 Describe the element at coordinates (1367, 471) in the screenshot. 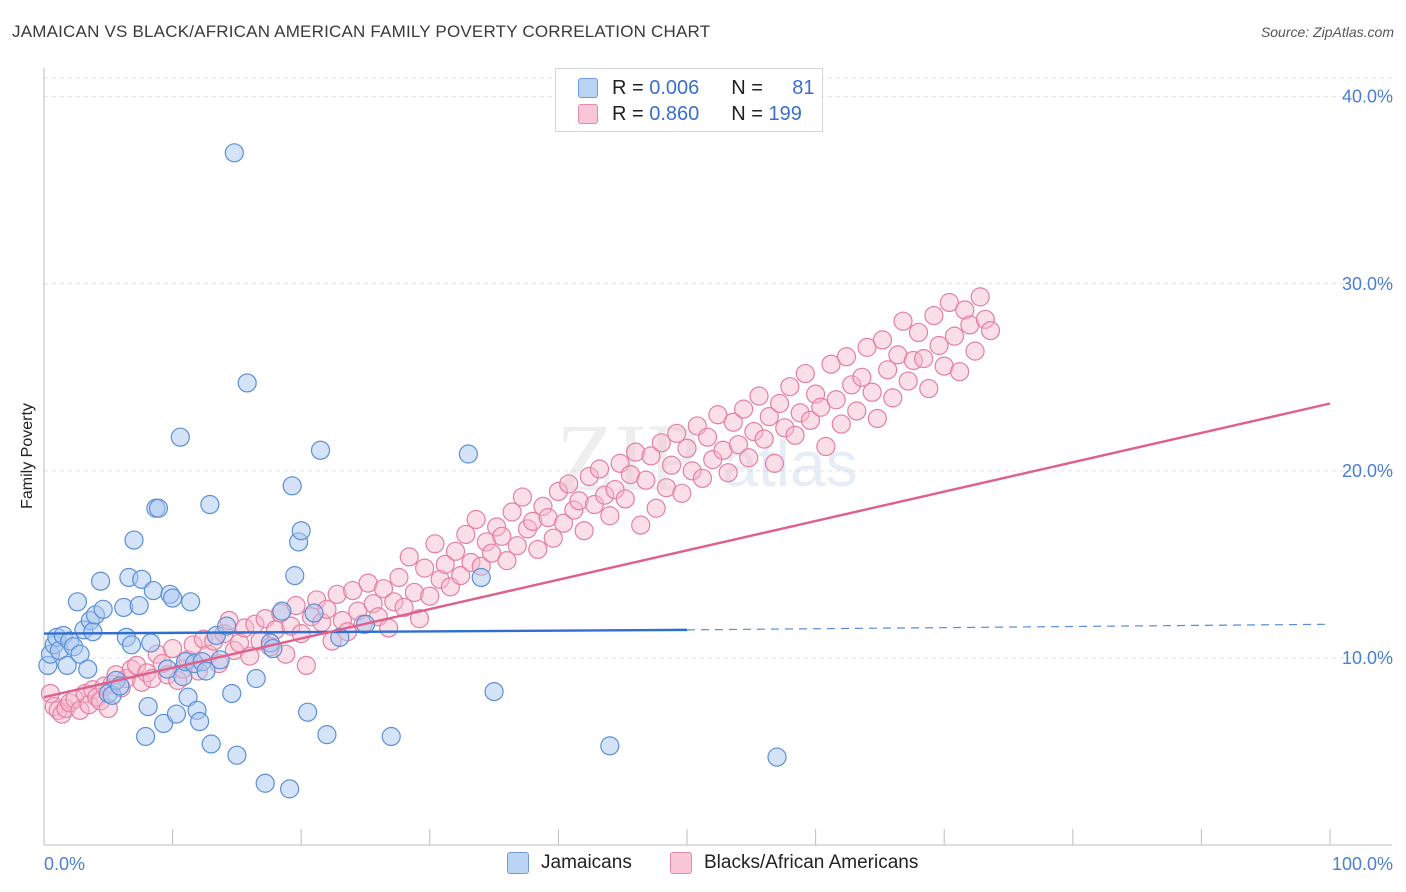

I see `y-tick-label: 20.0%` at that location.